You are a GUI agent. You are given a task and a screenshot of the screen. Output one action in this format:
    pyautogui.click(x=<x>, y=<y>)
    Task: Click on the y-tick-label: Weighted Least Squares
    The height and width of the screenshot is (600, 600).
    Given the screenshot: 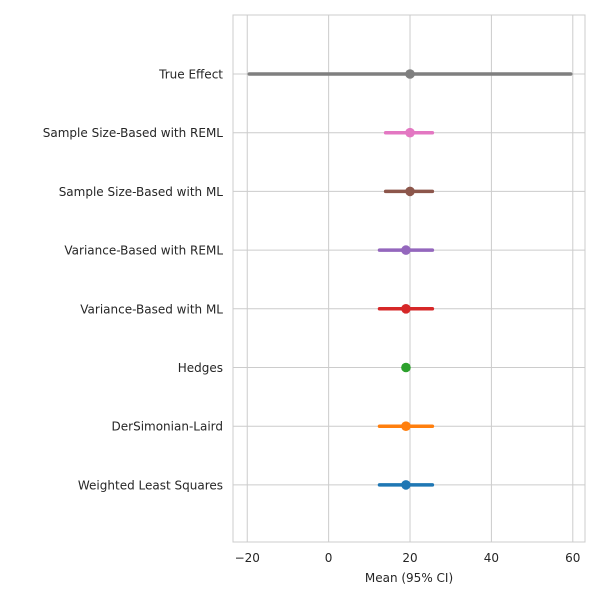 What is the action you would take?
    pyautogui.click(x=150, y=485)
    